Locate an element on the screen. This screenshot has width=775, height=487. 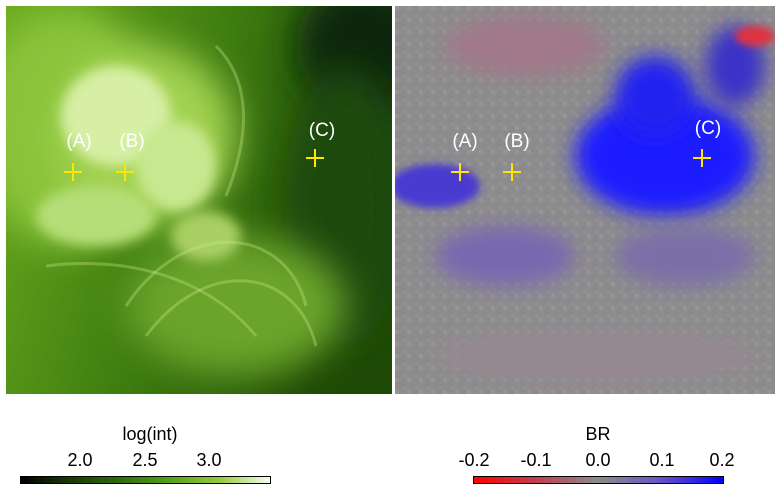
colorbar-left-tick: 3.0 is located at coordinates (209, 460).